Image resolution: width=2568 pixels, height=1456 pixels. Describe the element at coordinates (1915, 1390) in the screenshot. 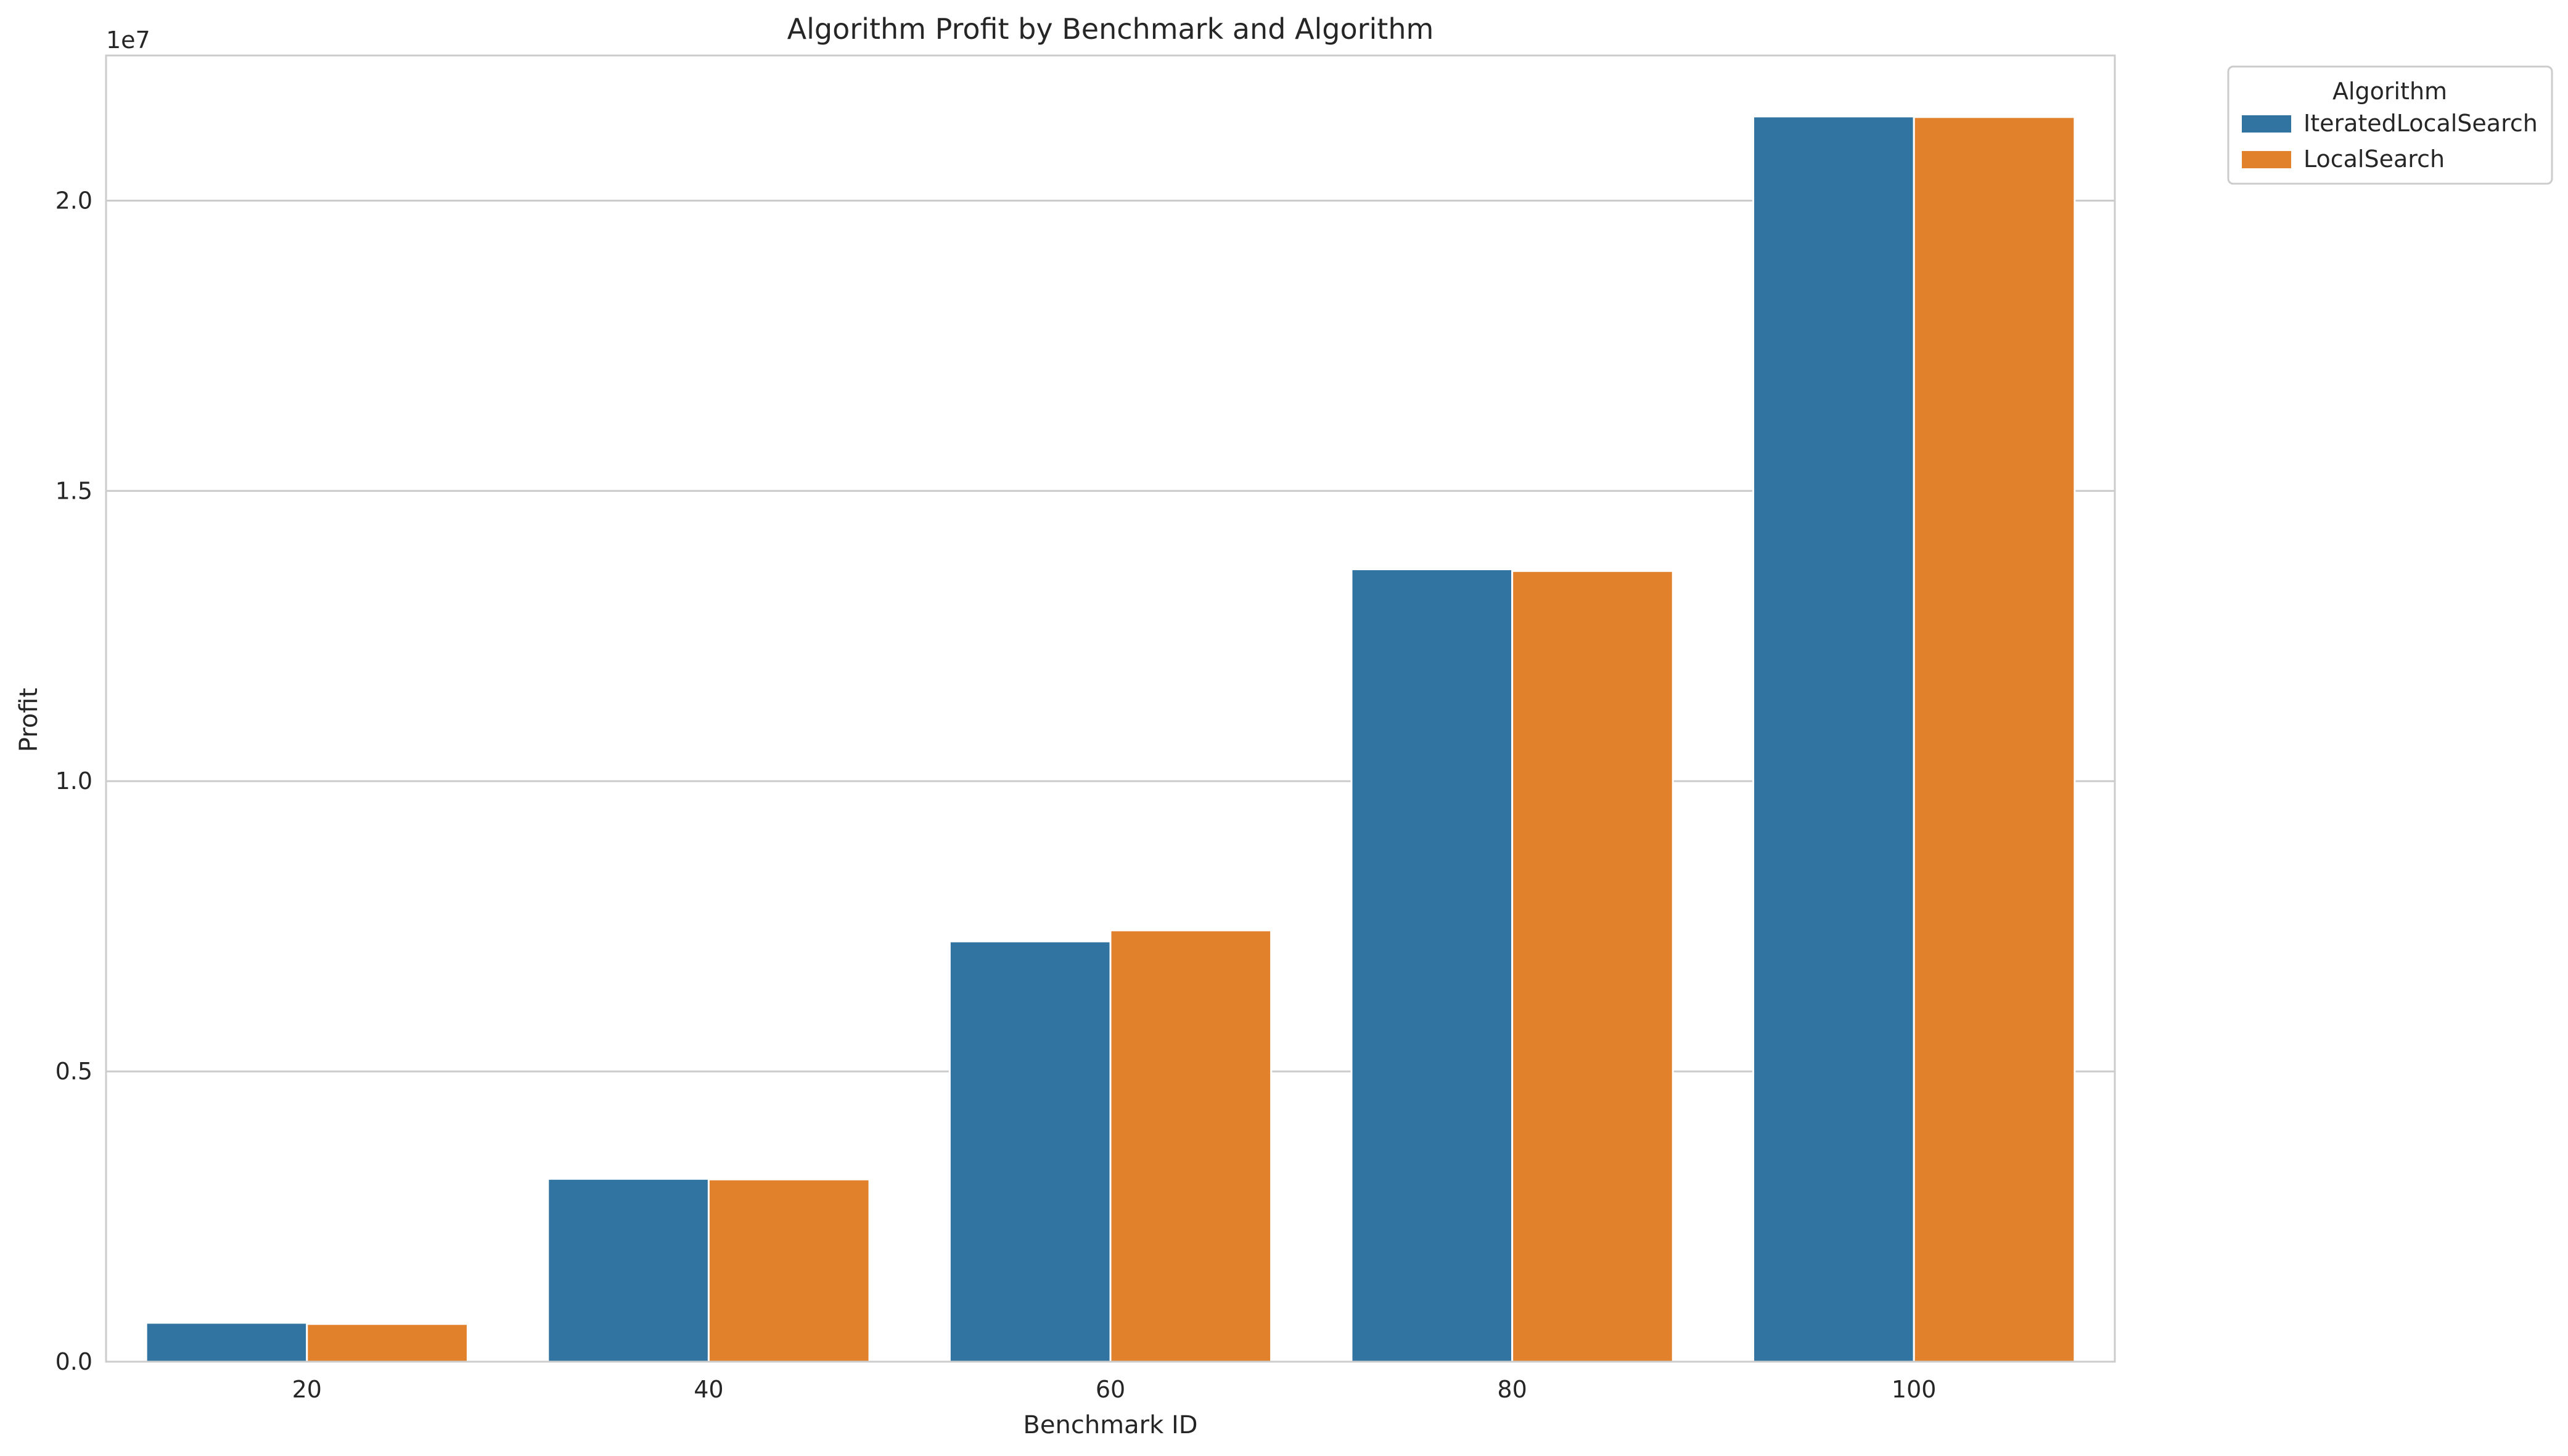

I see `x-tick-label: 100` at that location.